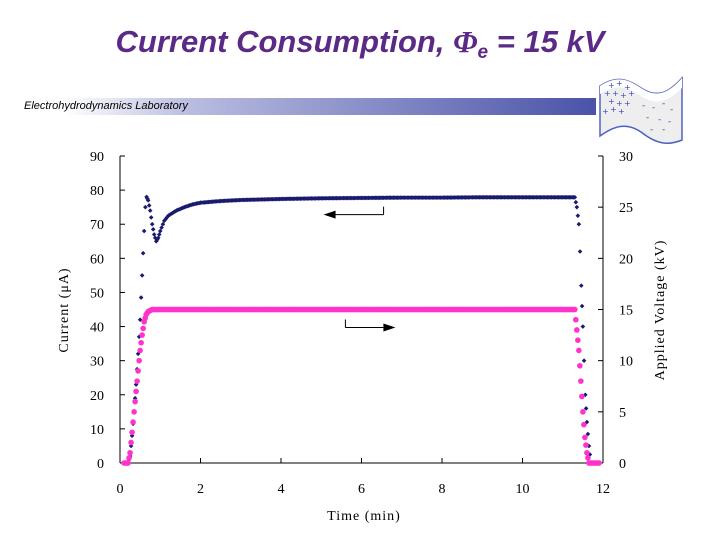 The height and width of the screenshot is (540, 720). Describe the element at coordinates (97, 430) in the screenshot. I see `y-tick-label: 10` at that location.